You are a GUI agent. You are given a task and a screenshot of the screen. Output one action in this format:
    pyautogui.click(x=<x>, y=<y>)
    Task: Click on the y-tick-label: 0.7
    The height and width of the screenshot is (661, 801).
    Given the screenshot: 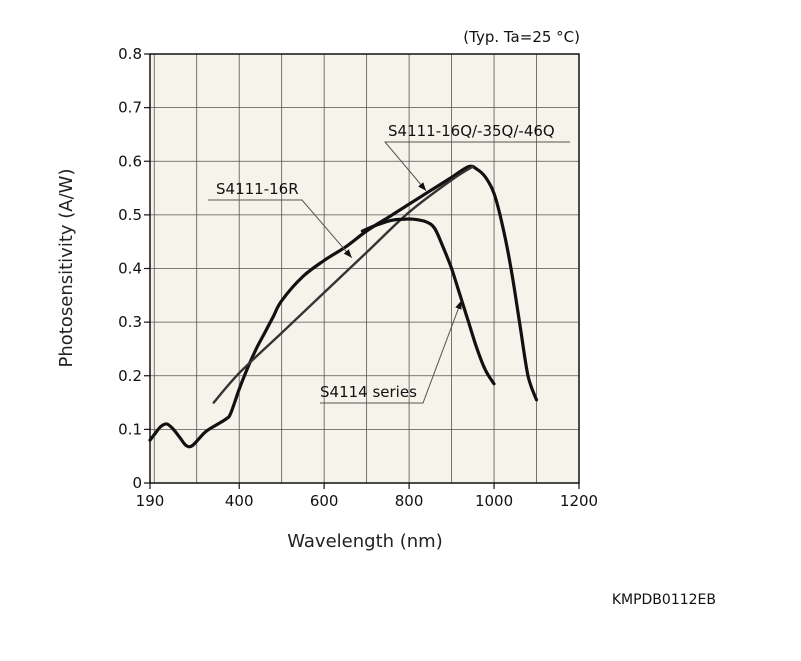 What is the action you would take?
    pyautogui.click(x=130, y=108)
    